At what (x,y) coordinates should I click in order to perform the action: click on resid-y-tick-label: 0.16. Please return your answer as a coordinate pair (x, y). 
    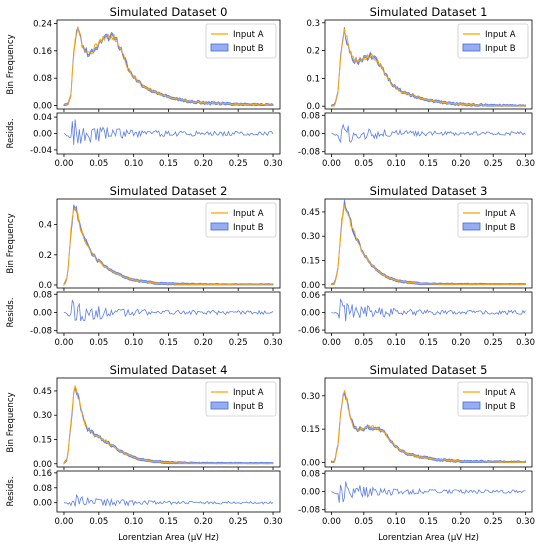
    Looking at the image, I should click on (42, 474).